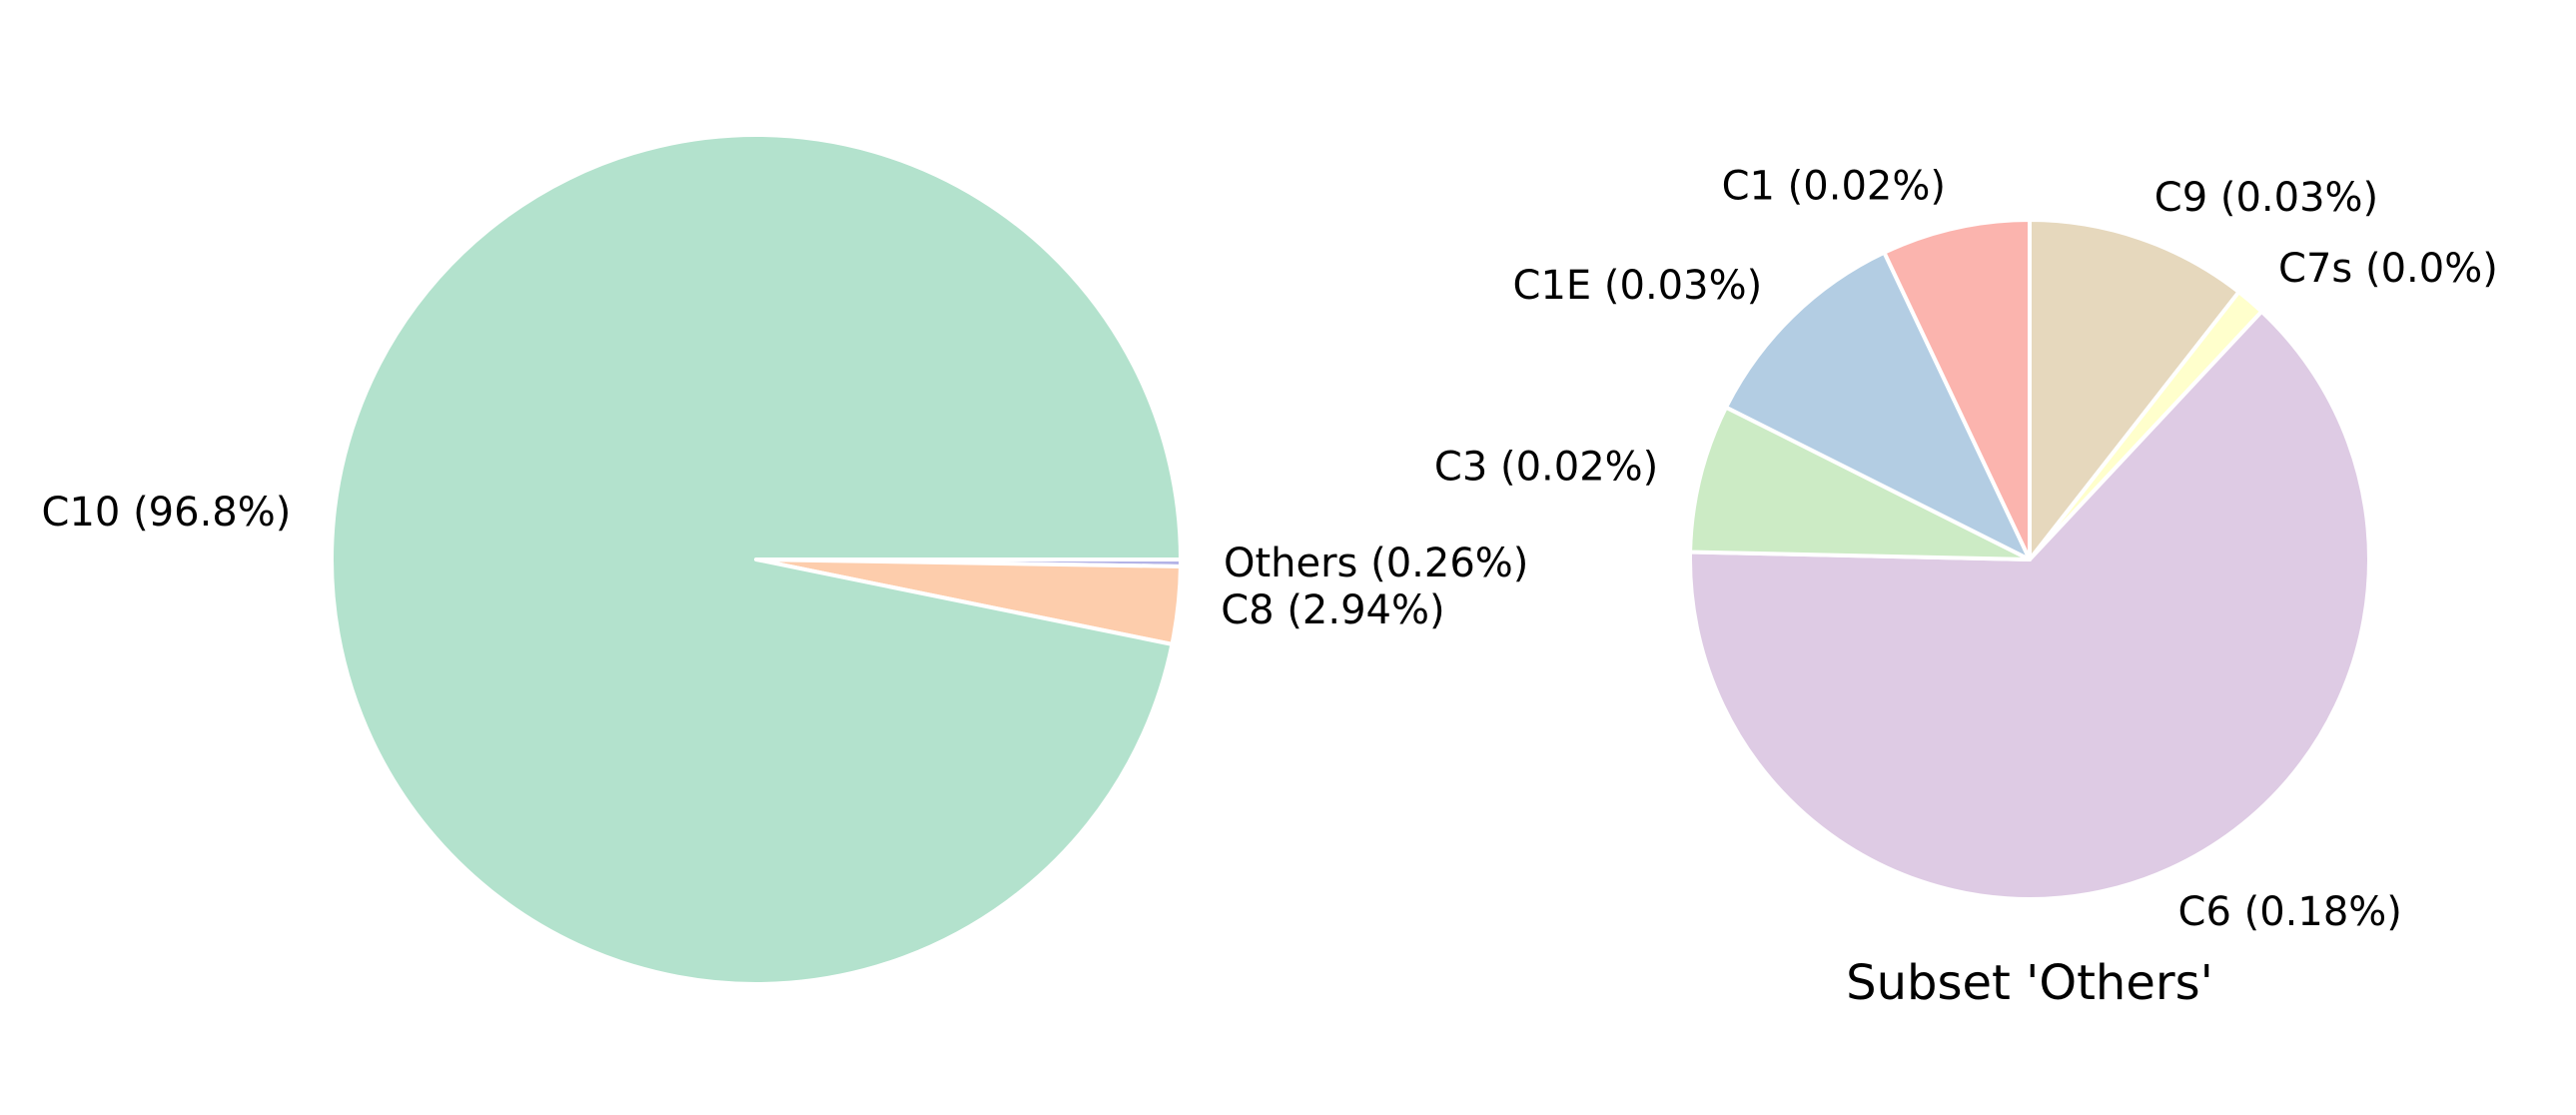 The width and height of the screenshot is (2576, 1115). I want to click on pie-slice-c1e, so click(1878, 406).